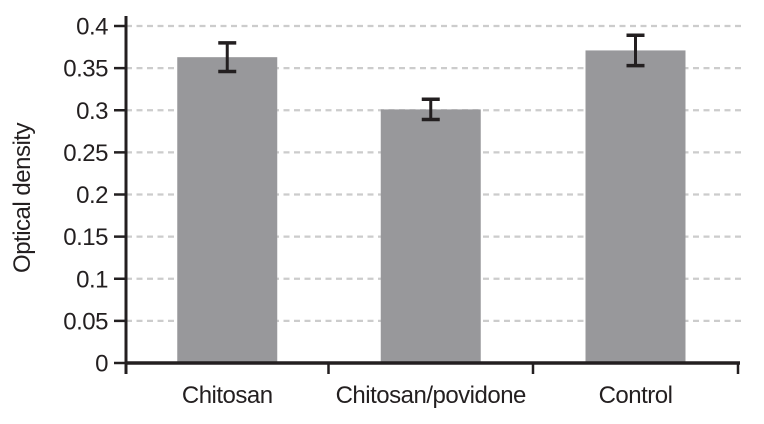 The width and height of the screenshot is (764, 424). I want to click on y-tick-label: 0.15, so click(85, 237).